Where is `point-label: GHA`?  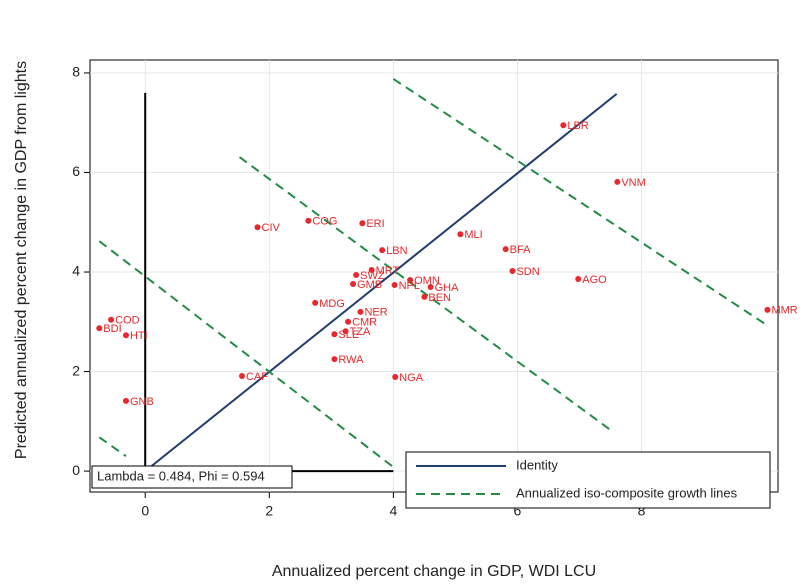 point-label: GHA is located at coordinates (447, 288).